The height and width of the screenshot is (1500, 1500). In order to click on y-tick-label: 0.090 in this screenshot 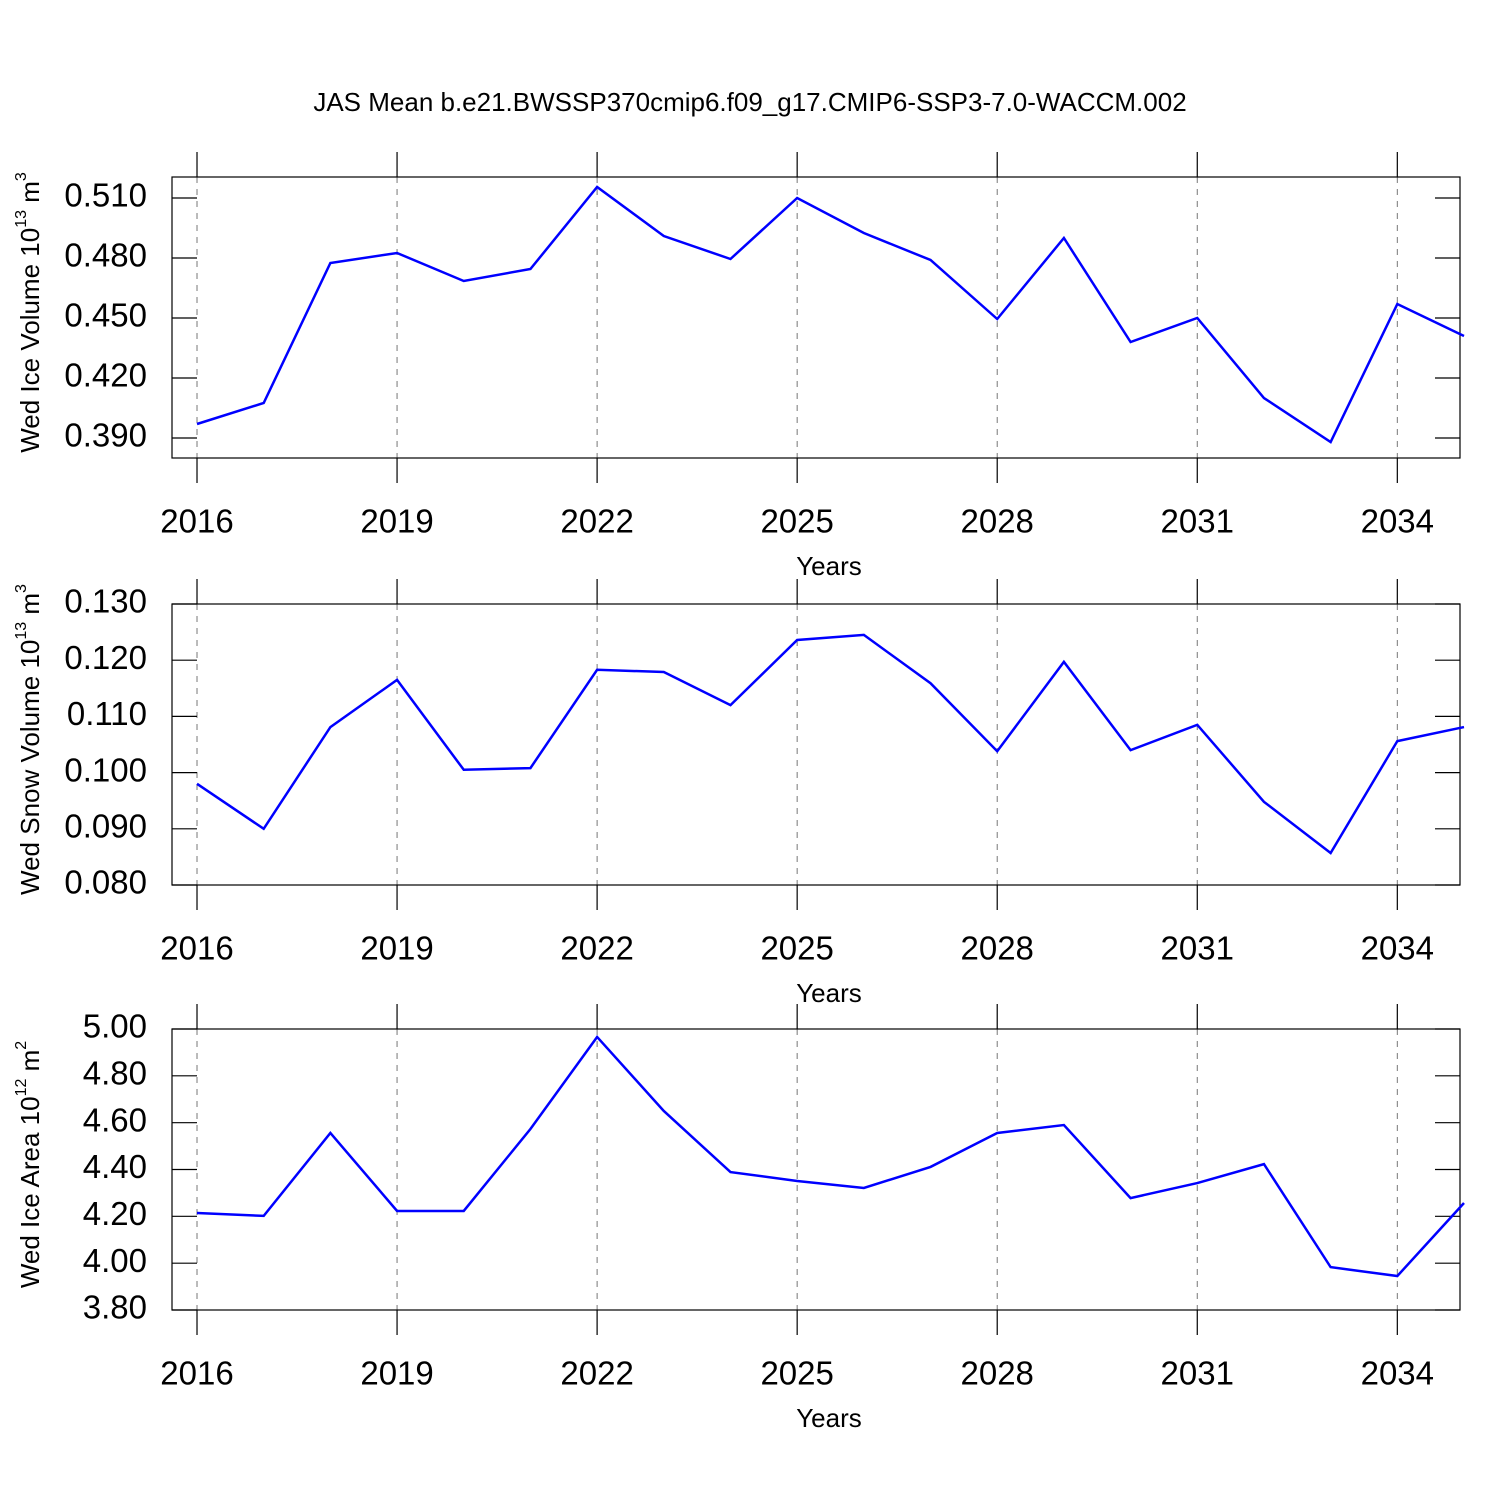, I will do `click(105, 826)`.